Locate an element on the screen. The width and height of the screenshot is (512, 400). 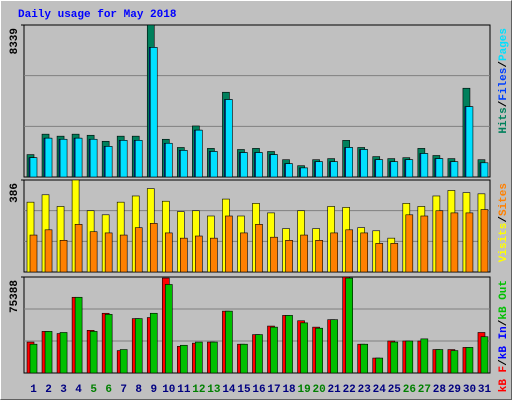
legend: Hits/Files/Pages is located at coordinates (504, 81).